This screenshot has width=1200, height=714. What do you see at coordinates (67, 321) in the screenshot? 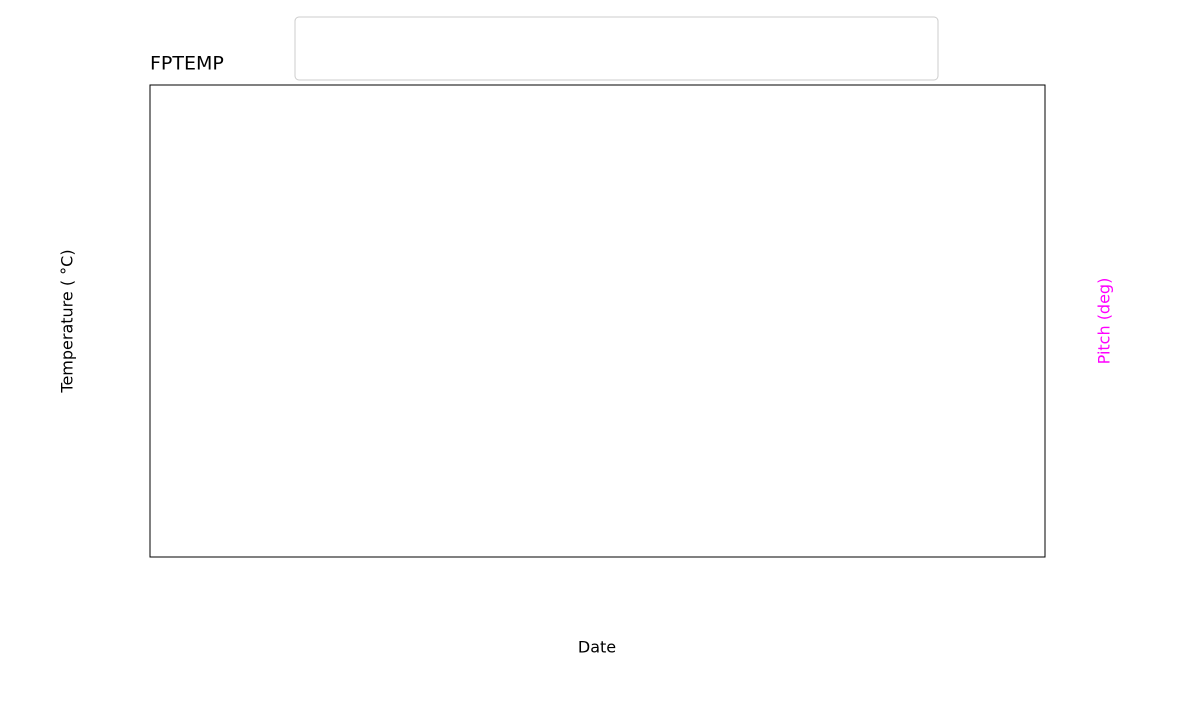
I see `y-axis-label: Temperature ( °C)` at bounding box center [67, 321].